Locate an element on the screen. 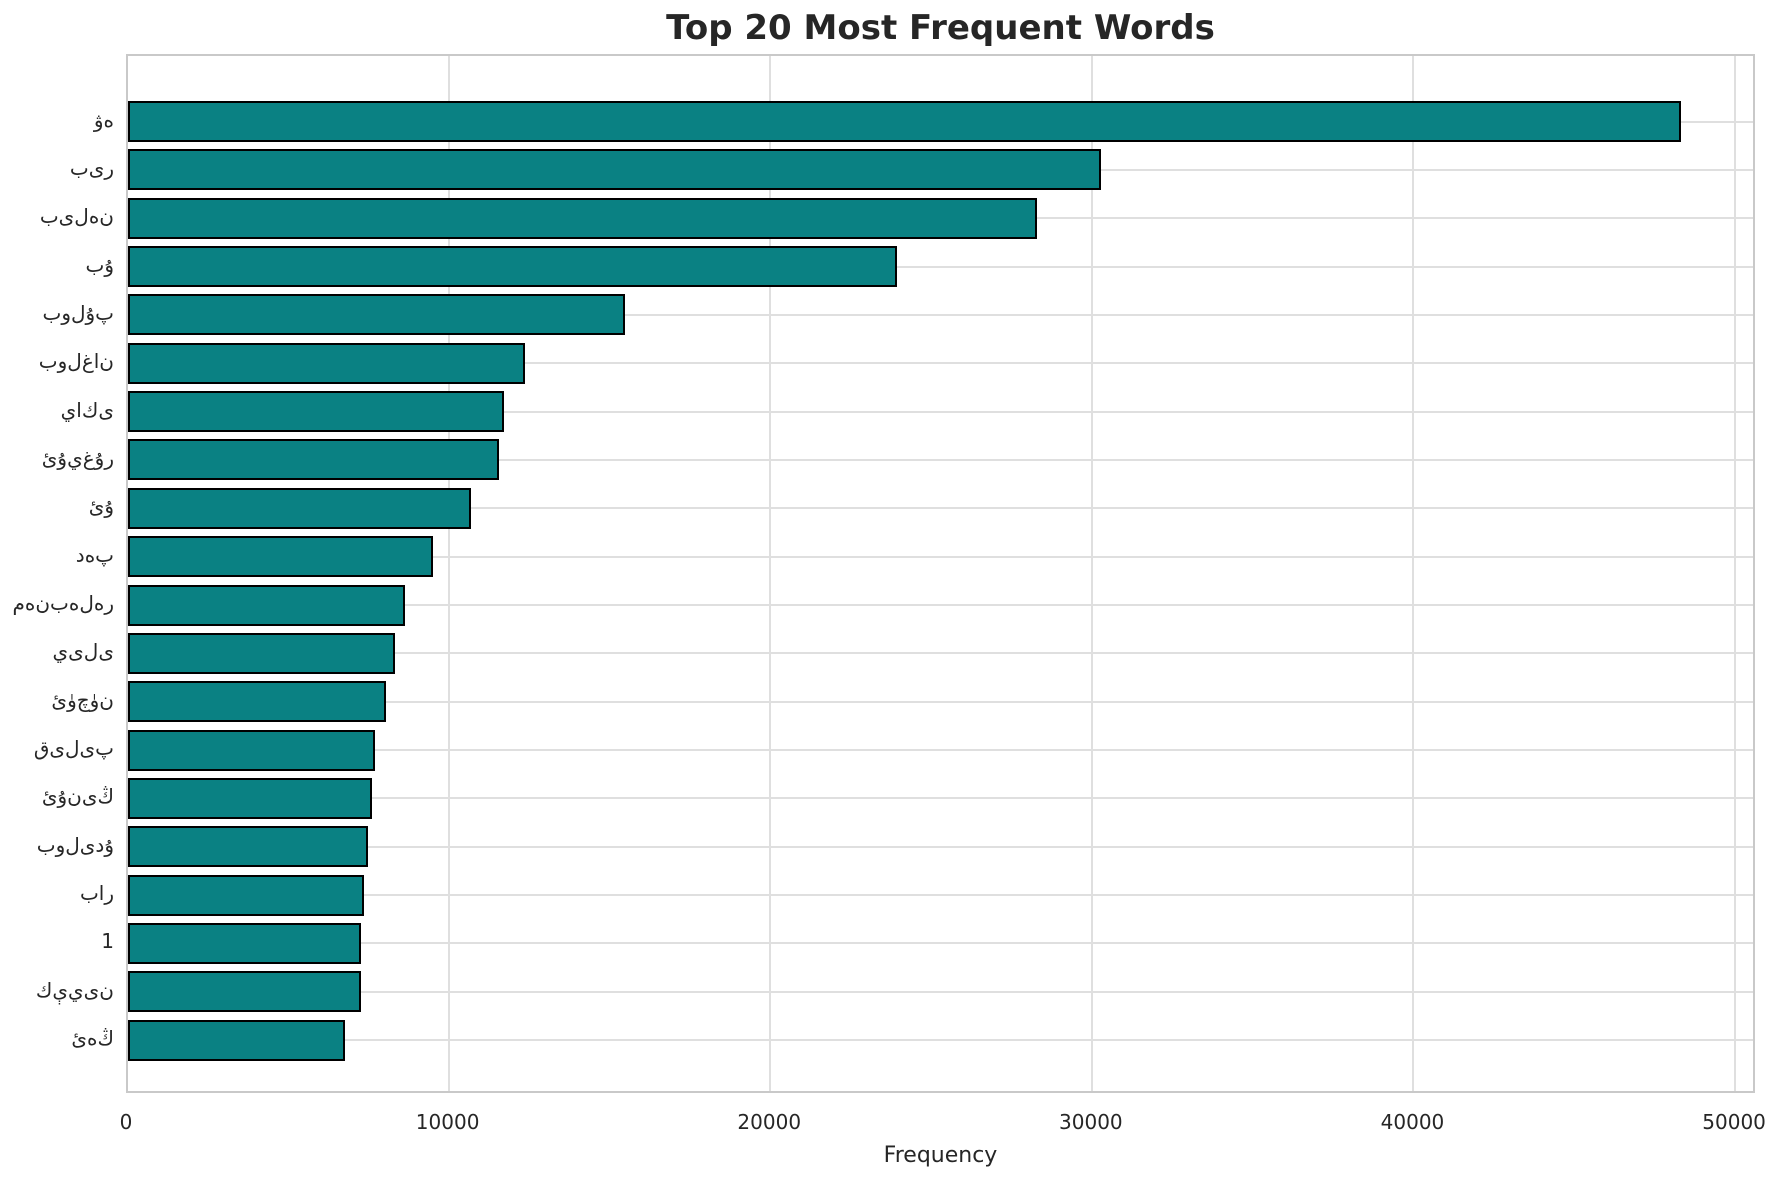  y-tick-label-7: ئ‌ۇ‌ي‌غ‌ۇ‌ر is located at coordinates (77, 457).